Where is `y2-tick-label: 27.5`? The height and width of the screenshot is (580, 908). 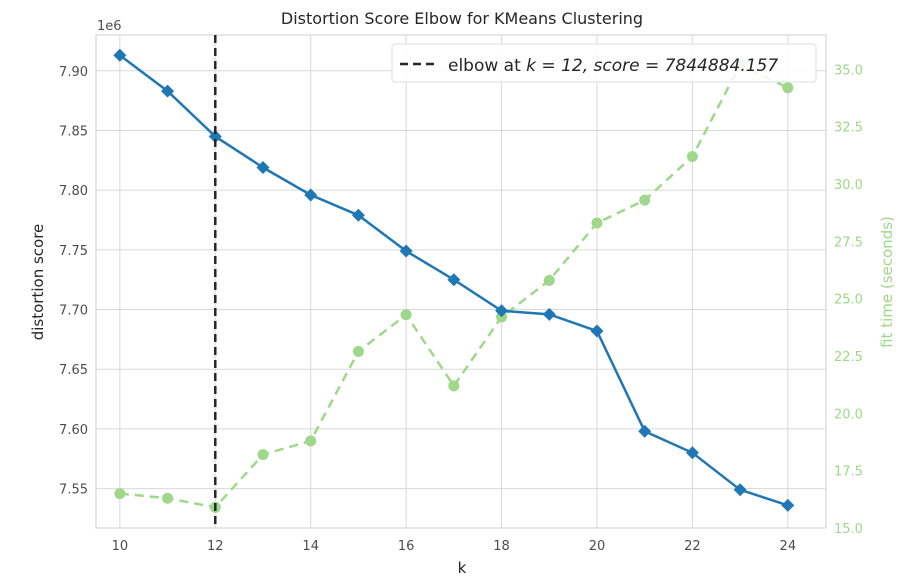
y2-tick-label: 27.5 is located at coordinates (848, 242).